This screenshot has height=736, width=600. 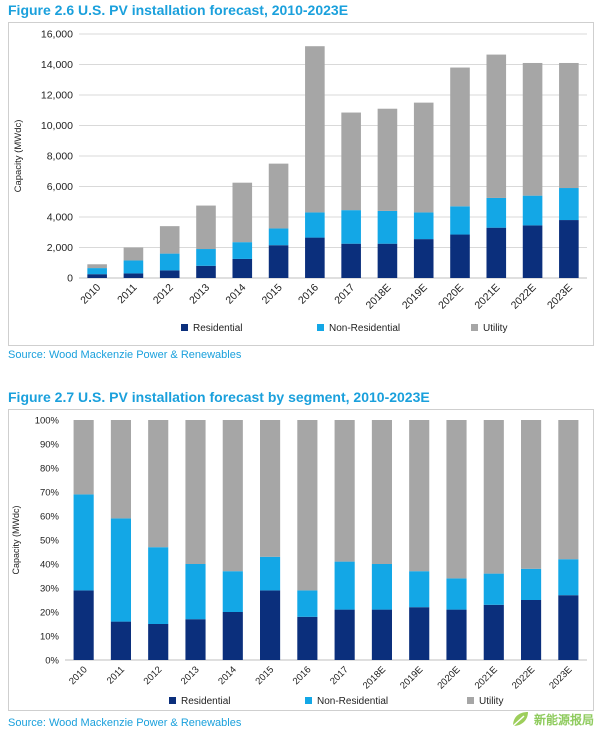 What do you see at coordinates (47, 421) in the screenshot?
I see `y-tick-label: 100%` at bounding box center [47, 421].